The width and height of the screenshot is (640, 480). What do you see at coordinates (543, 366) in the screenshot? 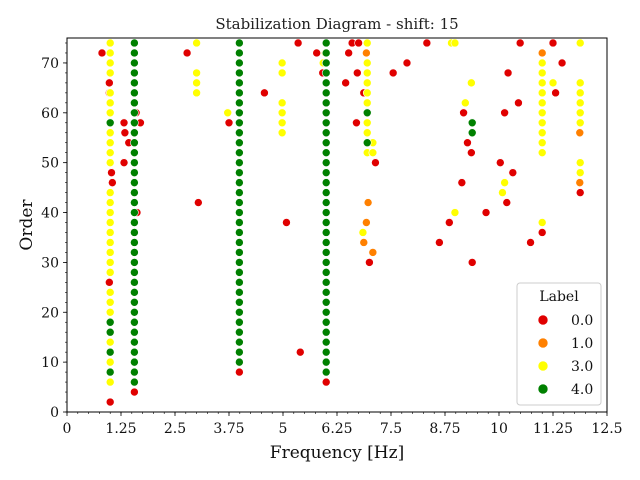
I see `legend-marker` at bounding box center [543, 366].